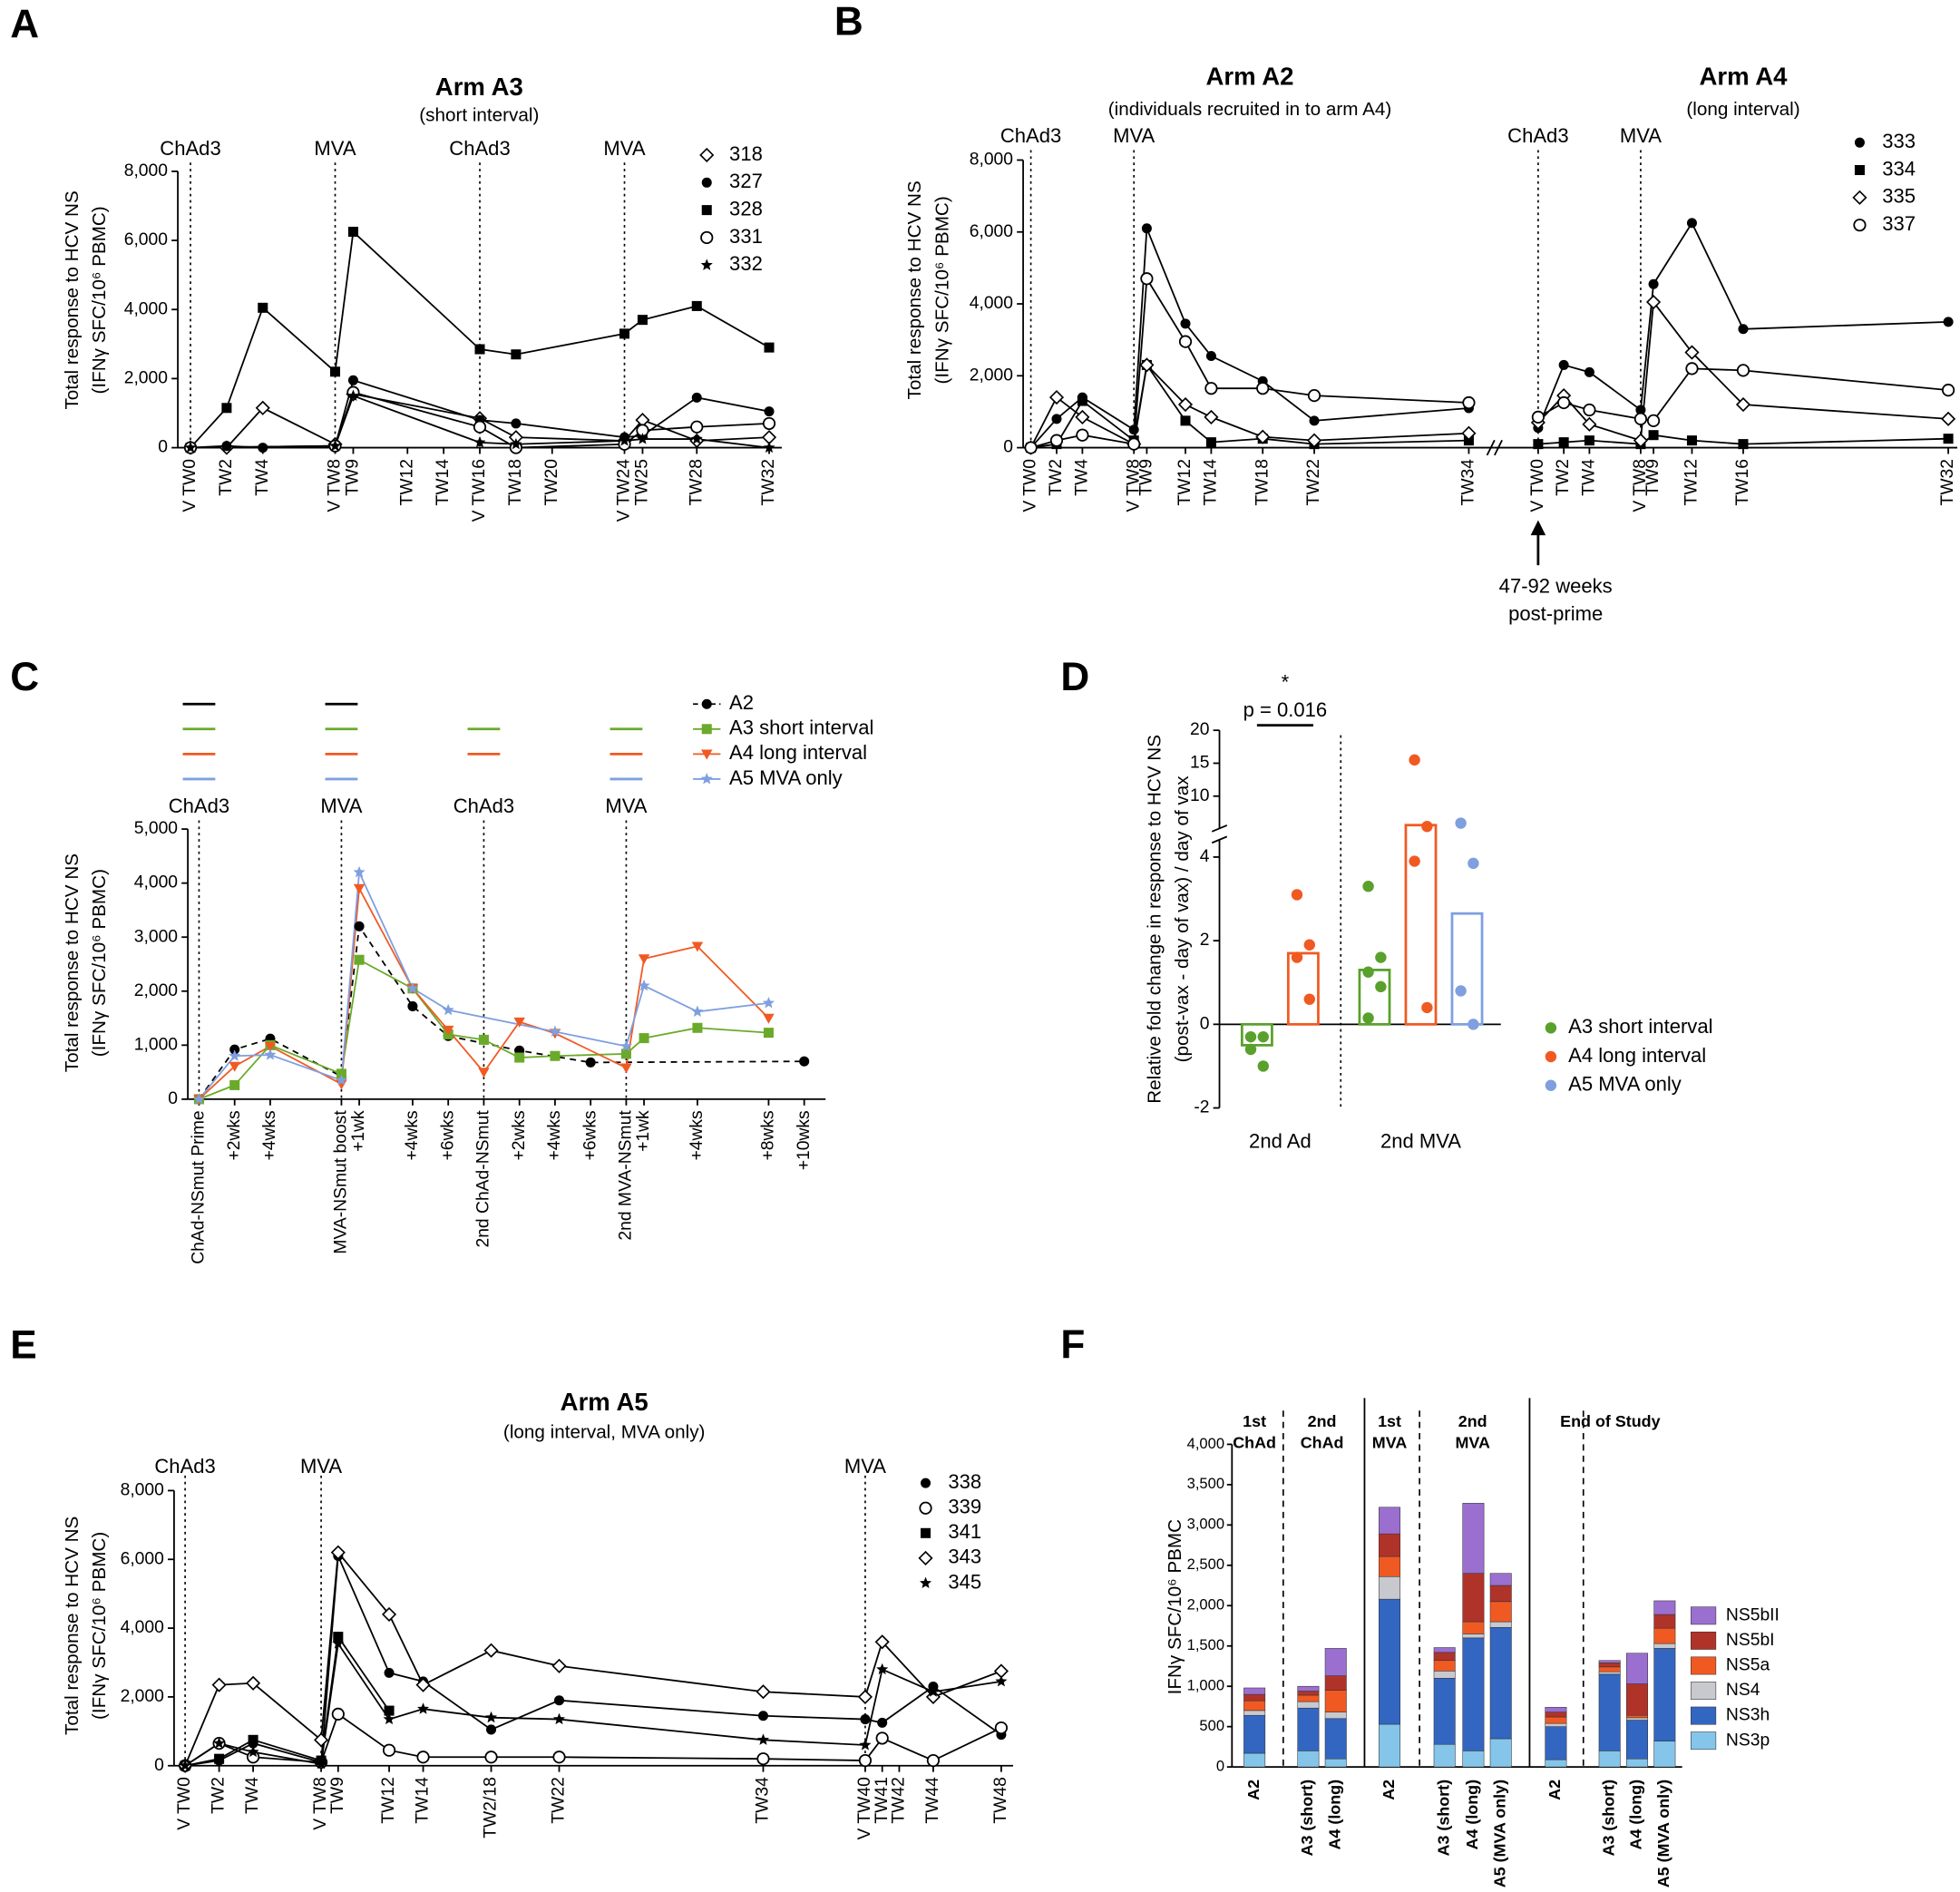 This screenshot has width=1960, height=1892. Describe the element at coordinates (1389, 1421) in the screenshot. I see `group-label: 1st` at that location.